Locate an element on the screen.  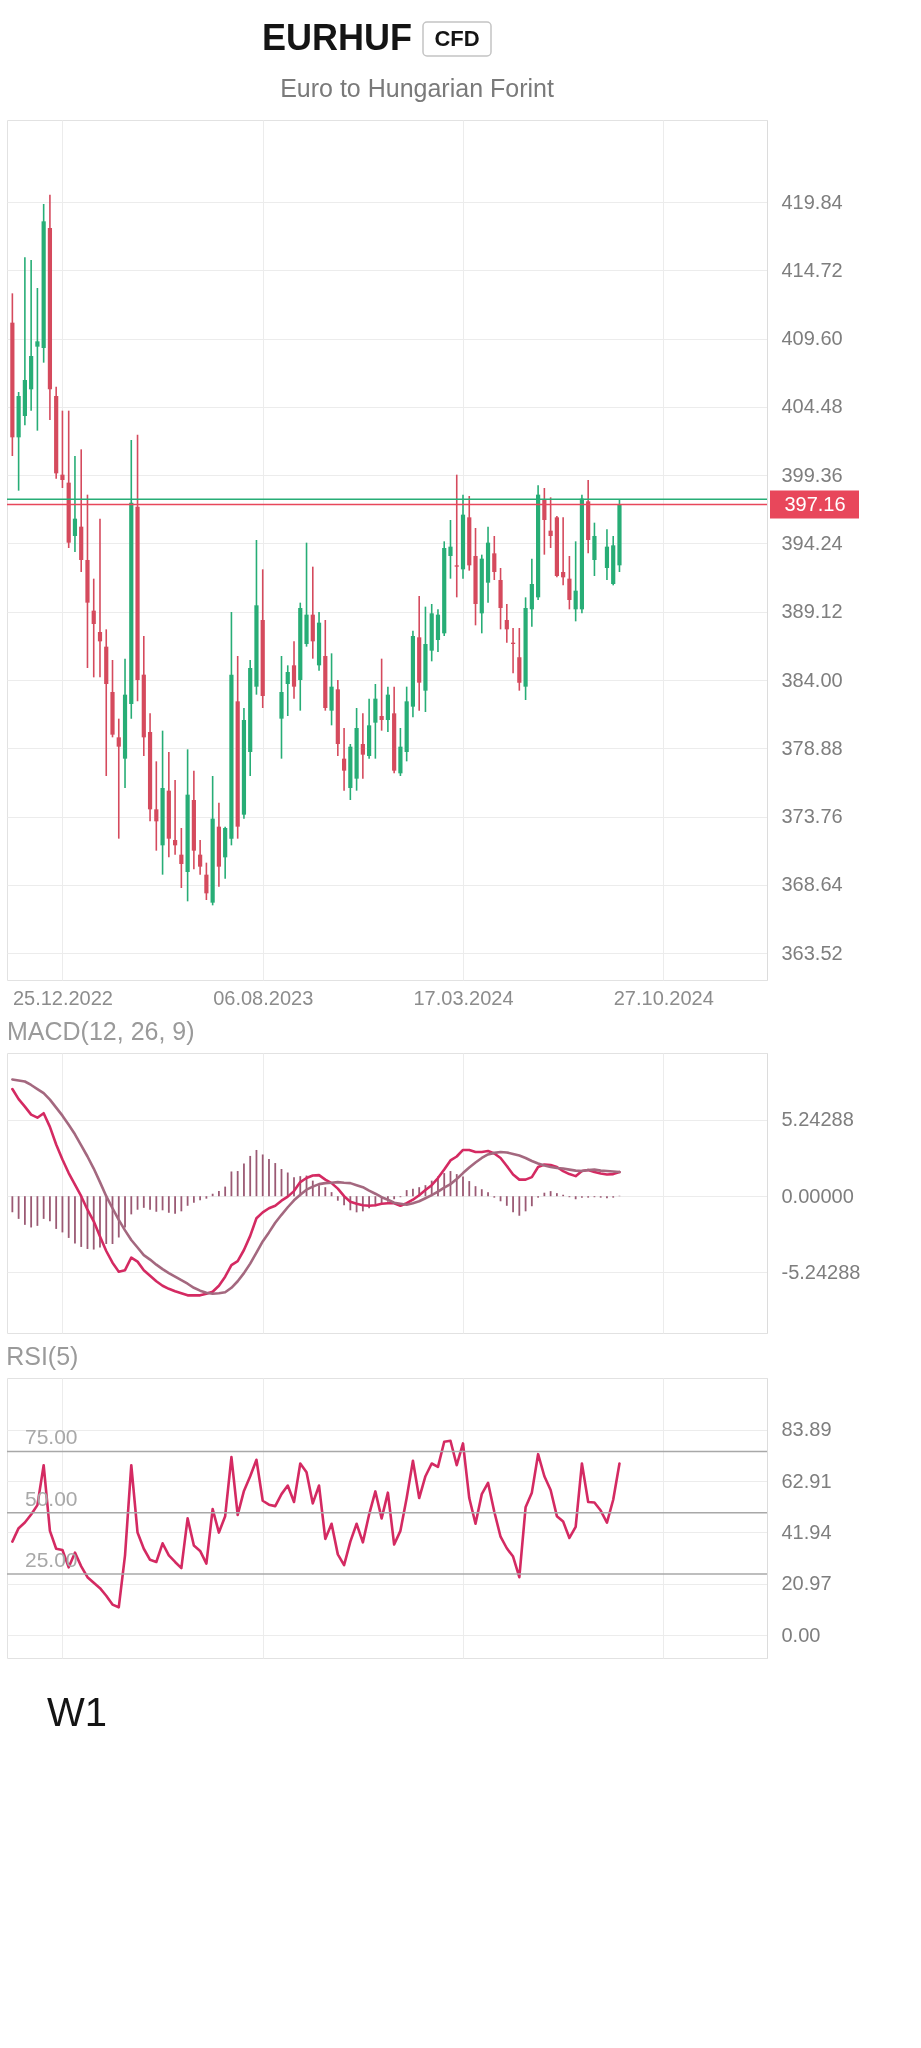
ref-line-label: 75.00 is located at coordinates (51, 1437).